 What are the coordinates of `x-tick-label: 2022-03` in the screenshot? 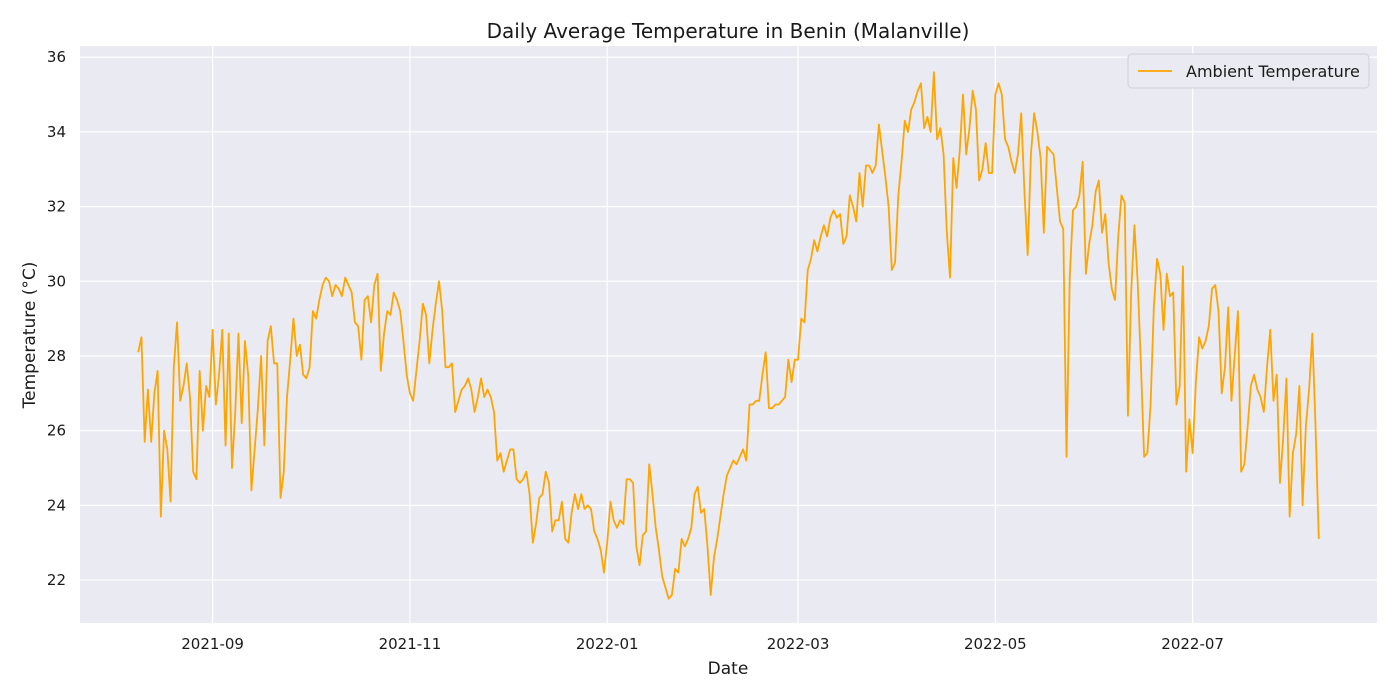 It's located at (798, 644).